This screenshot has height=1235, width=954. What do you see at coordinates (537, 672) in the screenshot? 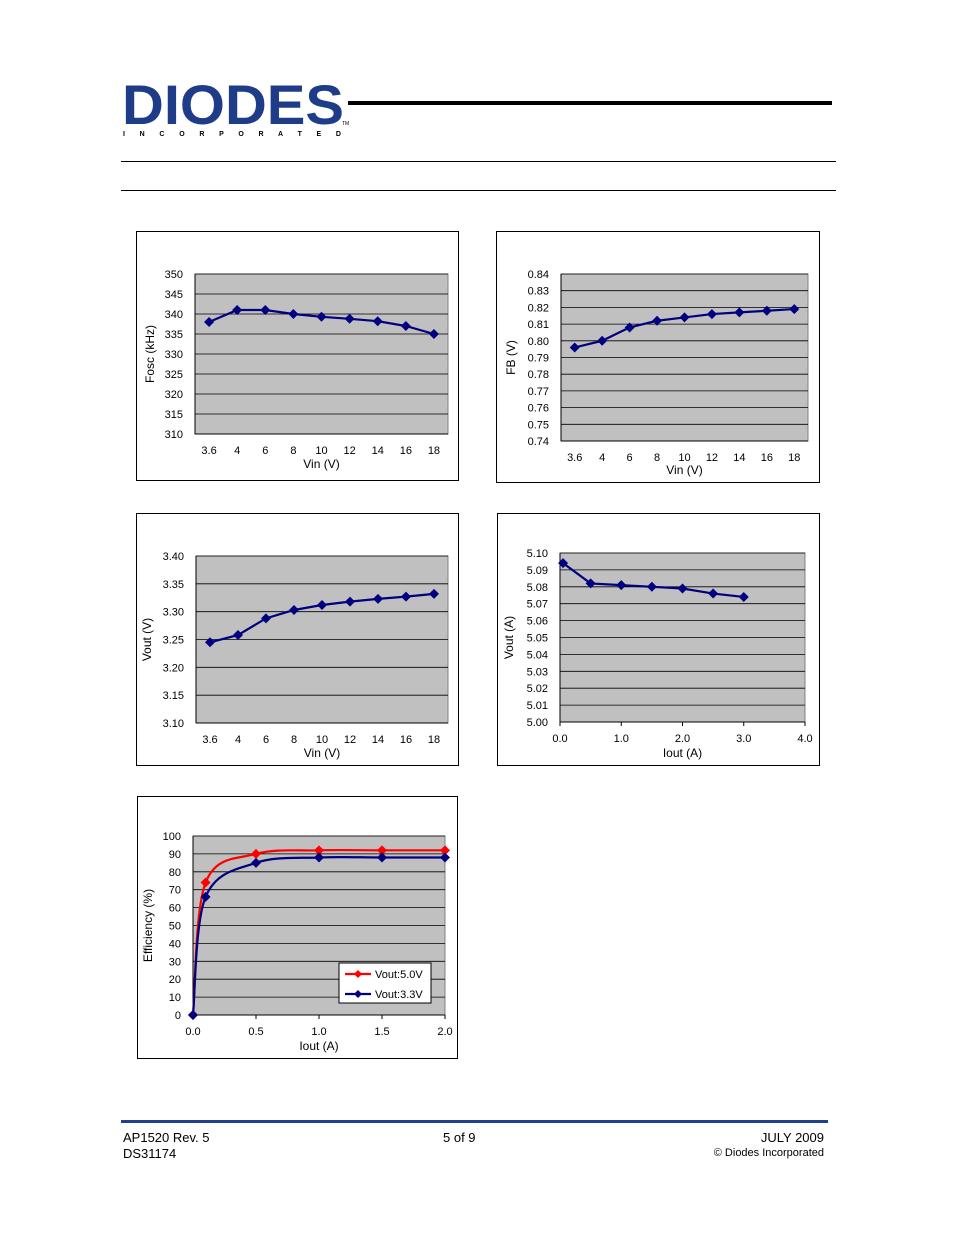
I see `y-tick-label: 5.03` at bounding box center [537, 672].